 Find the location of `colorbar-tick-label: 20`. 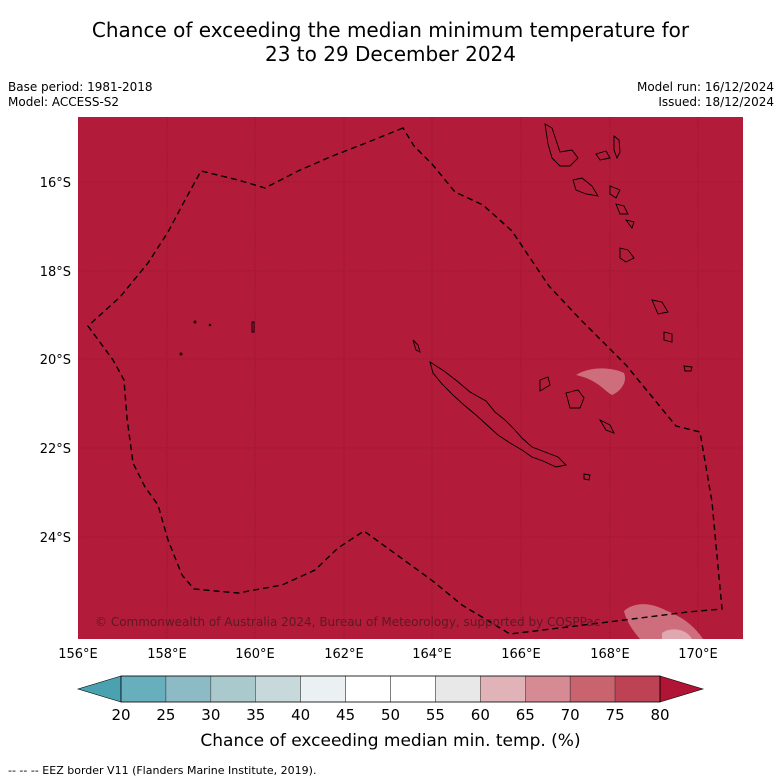

colorbar-tick-label: 20 is located at coordinates (120, 715).